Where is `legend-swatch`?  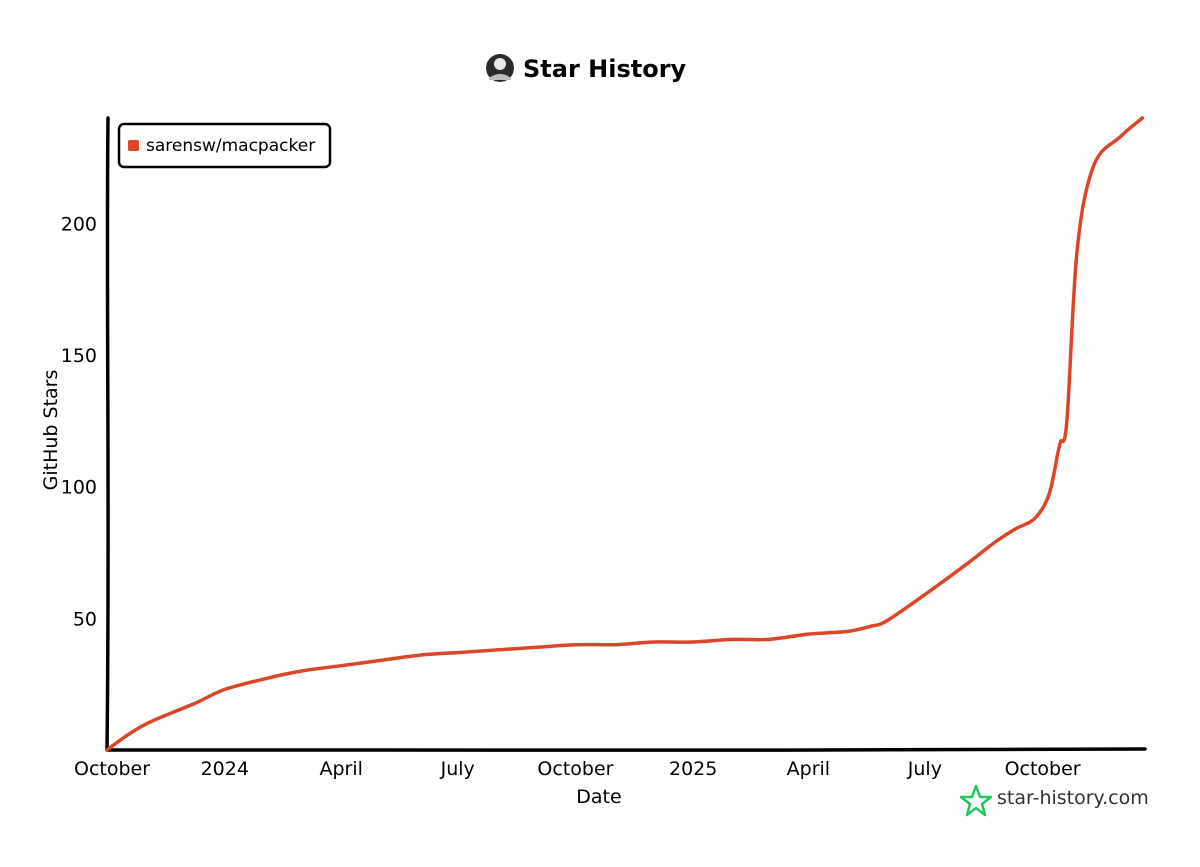 legend-swatch is located at coordinates (133, 145).